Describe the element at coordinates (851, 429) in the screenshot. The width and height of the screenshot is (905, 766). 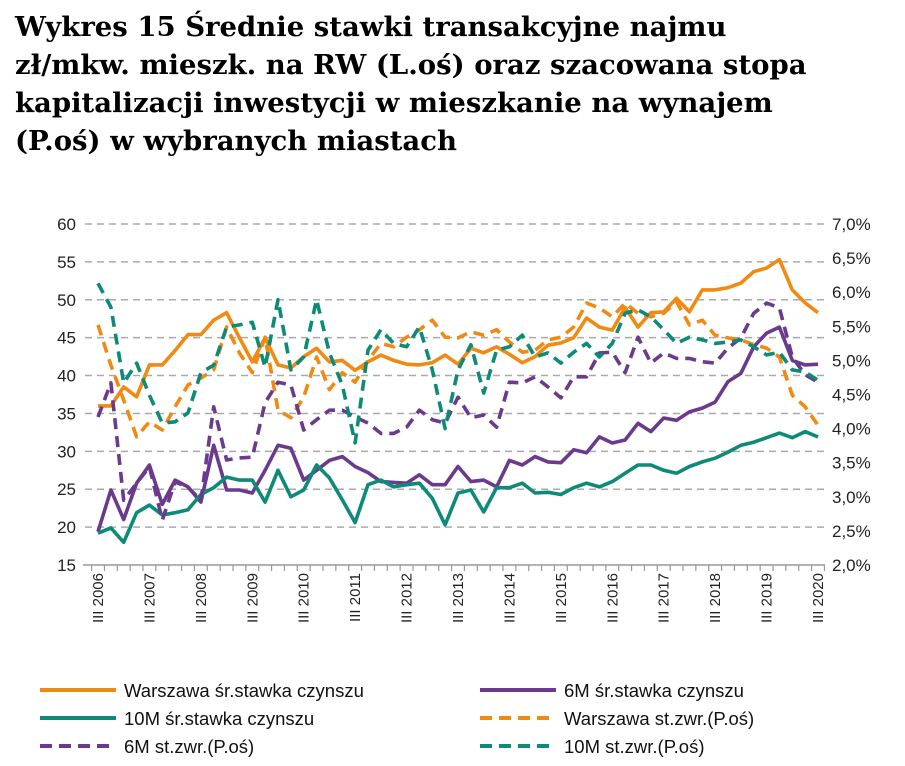
I see `y-right-tick-label: 4,0%` at that location.